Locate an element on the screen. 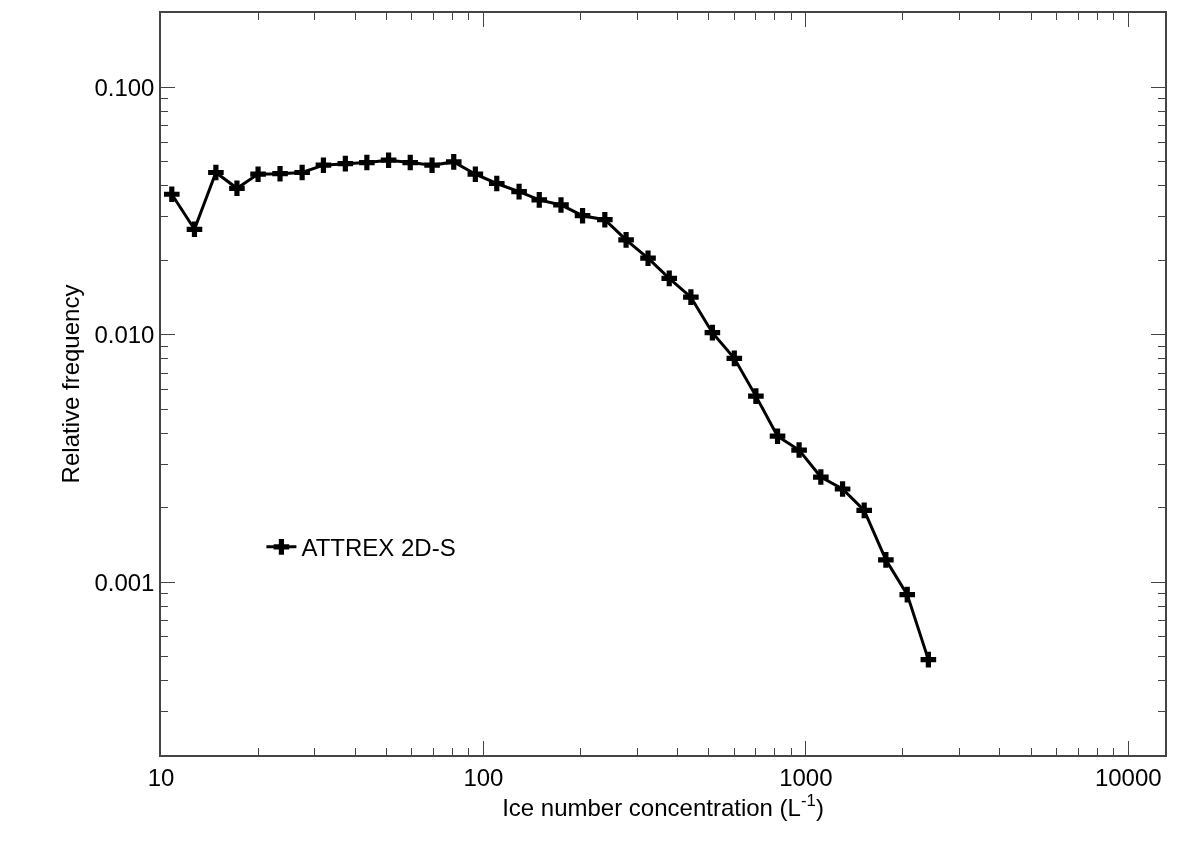  y-tick-label: 0.001 is located at coordinates (124, 582).